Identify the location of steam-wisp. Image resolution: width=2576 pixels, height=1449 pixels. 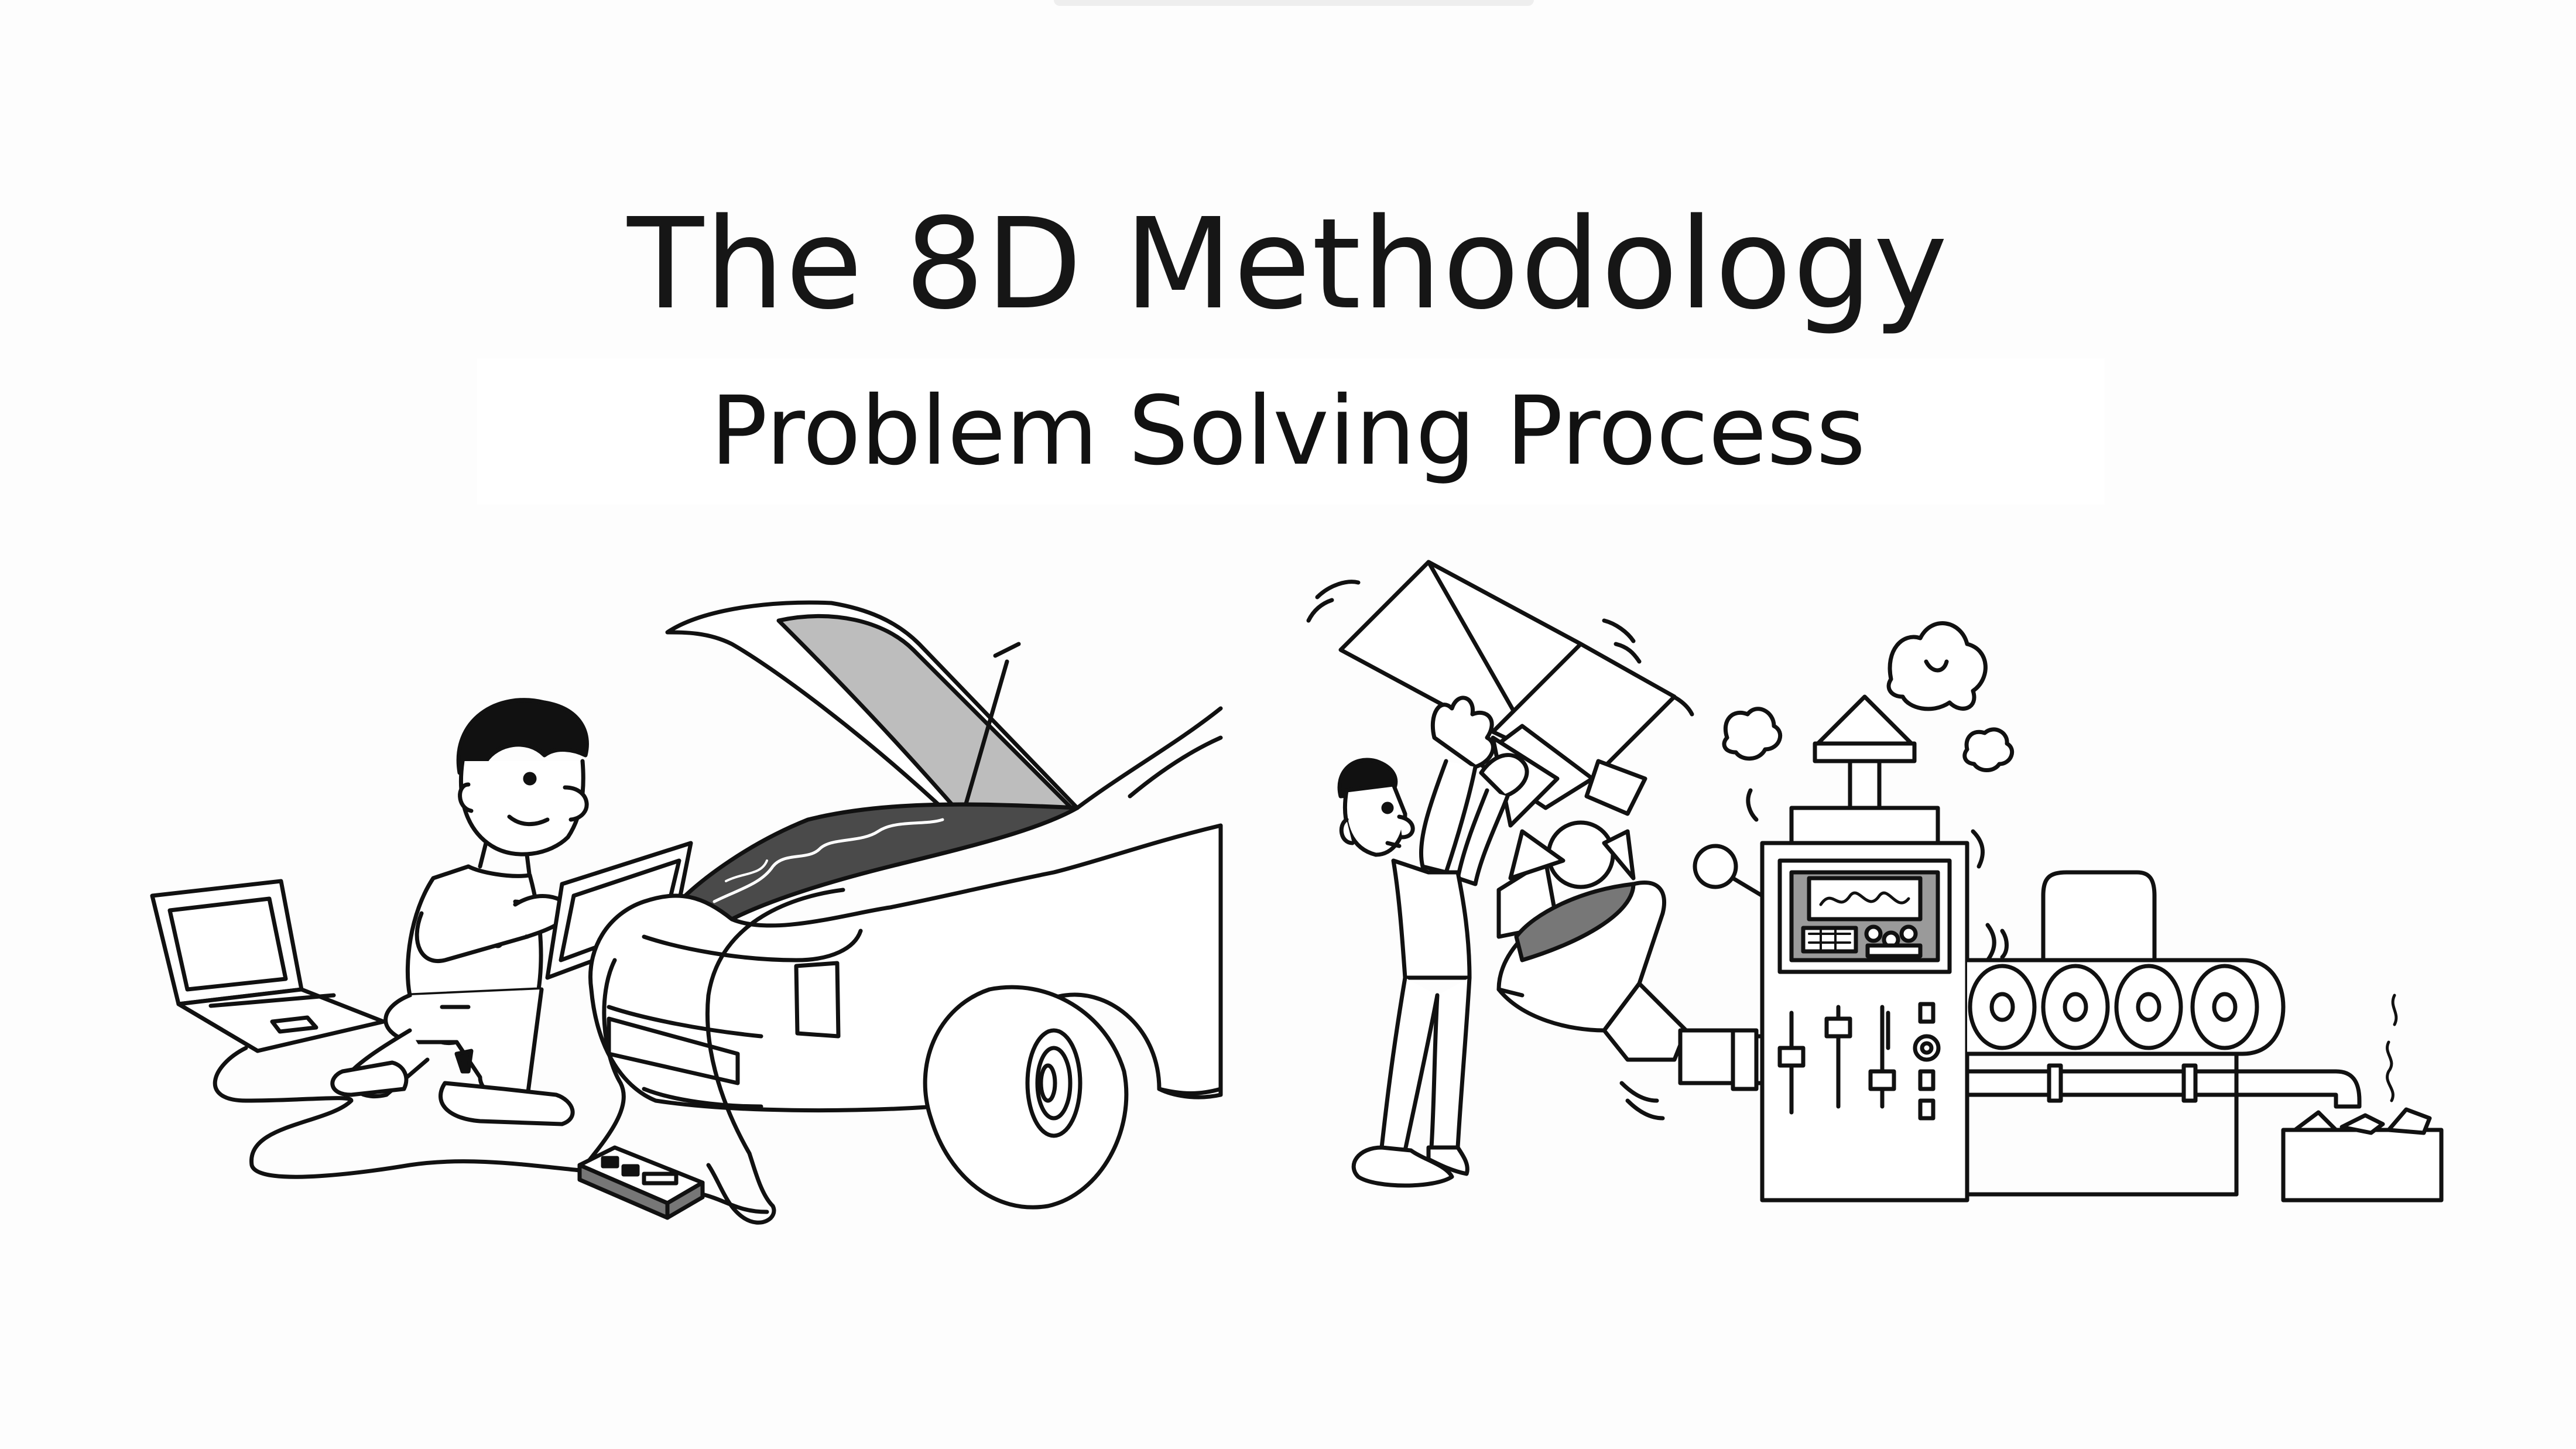
(2392, 1048).